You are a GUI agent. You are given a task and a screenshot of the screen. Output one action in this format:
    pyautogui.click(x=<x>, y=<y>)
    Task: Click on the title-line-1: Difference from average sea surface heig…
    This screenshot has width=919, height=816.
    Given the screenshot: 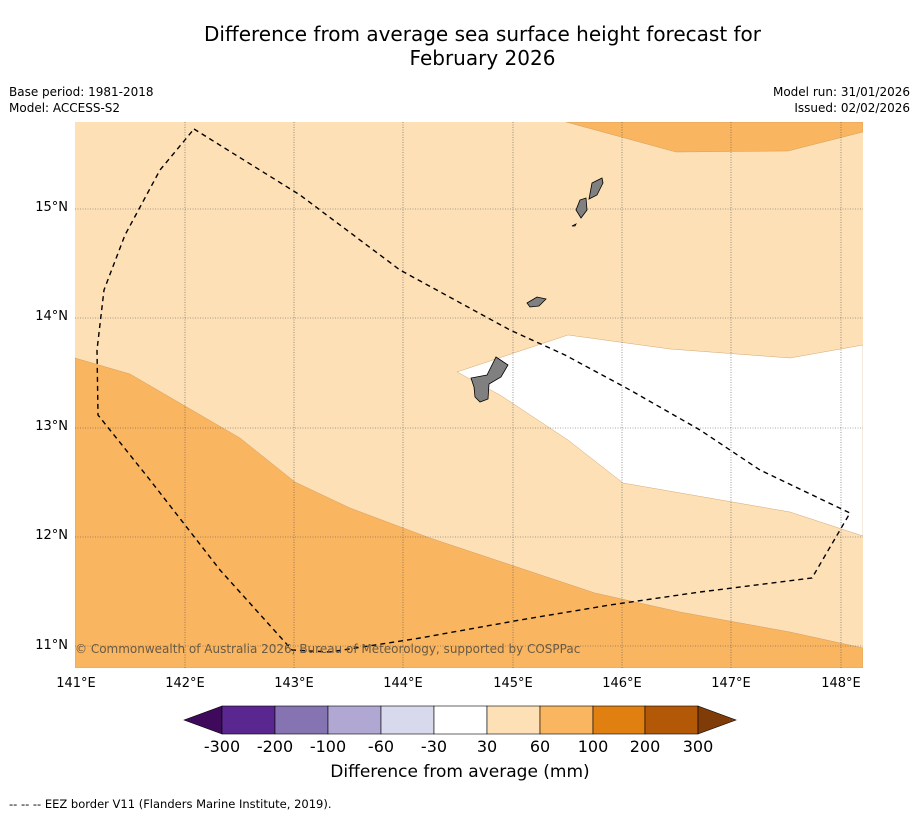 What is the action you would take?
    pyautogui.click(x=482, y=34)
    